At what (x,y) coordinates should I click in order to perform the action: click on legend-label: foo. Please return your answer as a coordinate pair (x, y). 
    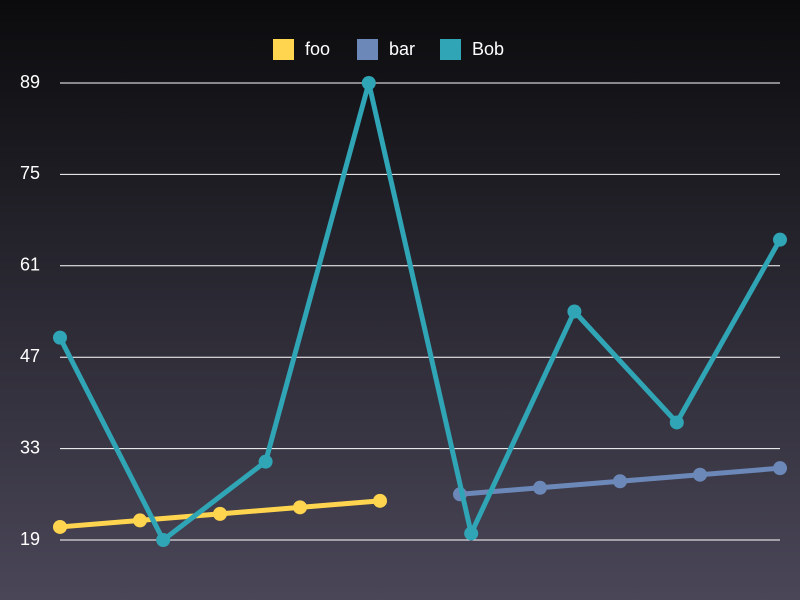
    Looking at the image, I should click on (317, 49).